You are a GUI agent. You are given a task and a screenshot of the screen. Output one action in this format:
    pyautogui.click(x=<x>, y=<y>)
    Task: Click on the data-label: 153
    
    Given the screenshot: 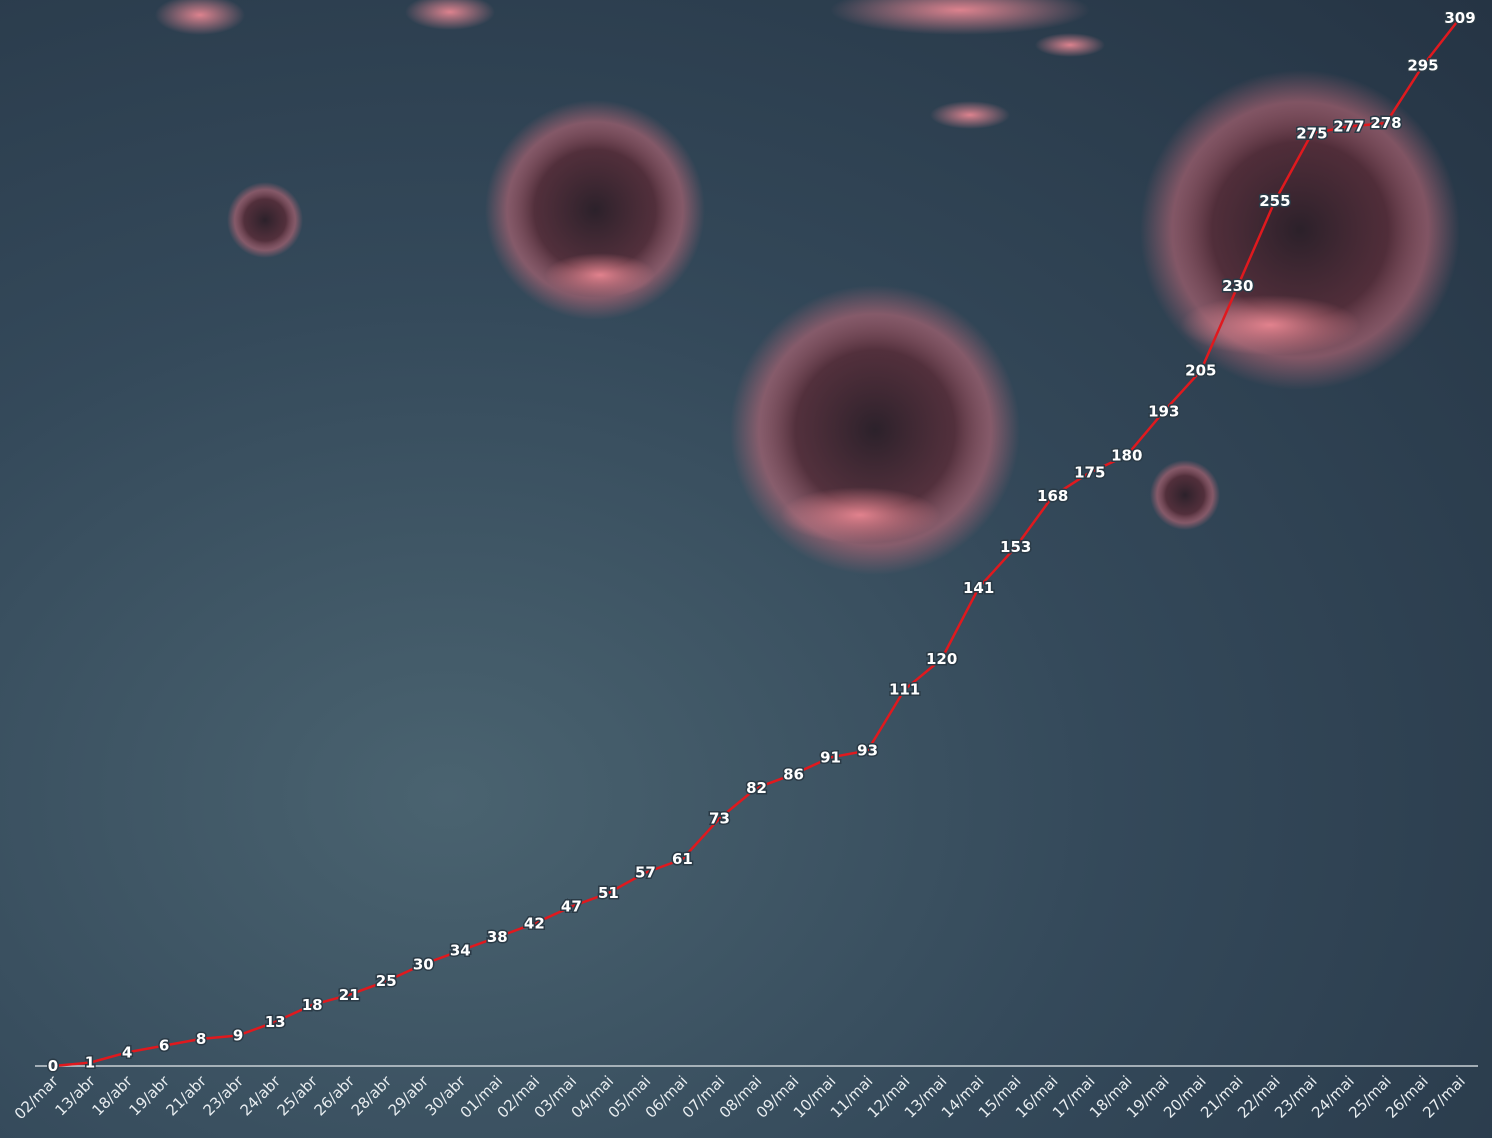 What is the action you would take?
    pyautogui.click(x=1015, y=547)
    